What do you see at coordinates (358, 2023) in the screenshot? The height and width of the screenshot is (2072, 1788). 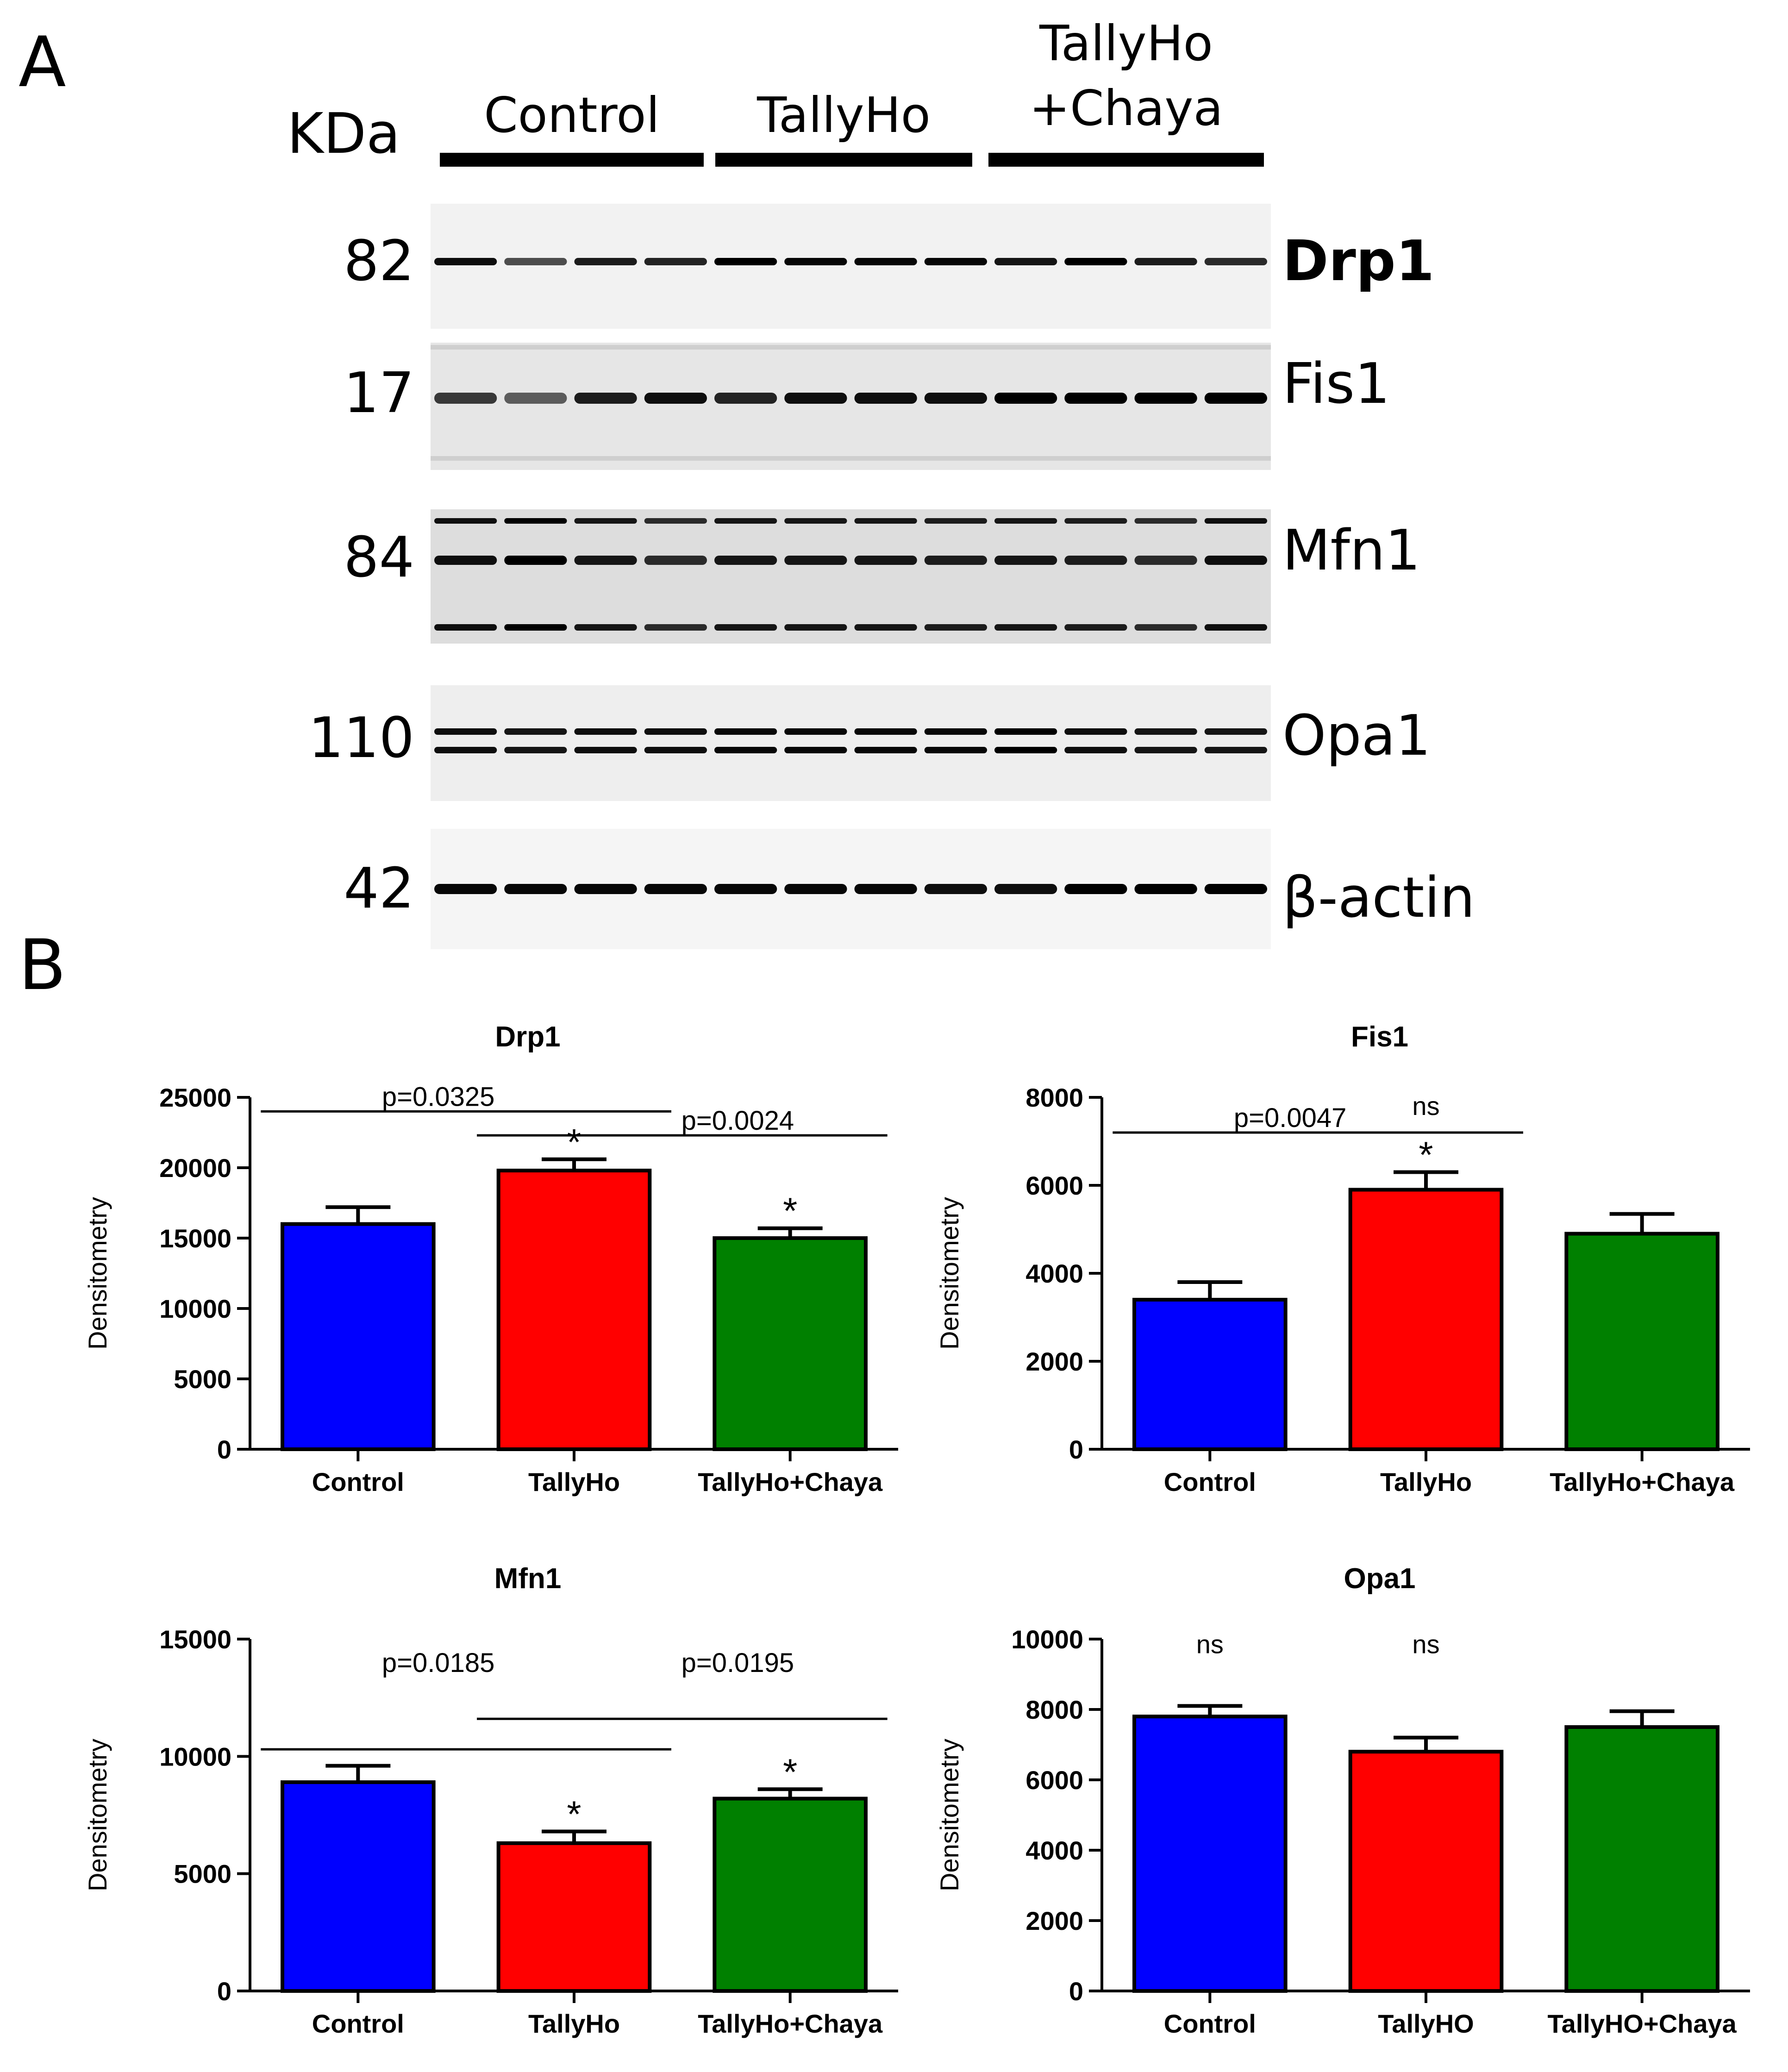 I see `x-tick-label: Control` at bounding box center [358, 2023].